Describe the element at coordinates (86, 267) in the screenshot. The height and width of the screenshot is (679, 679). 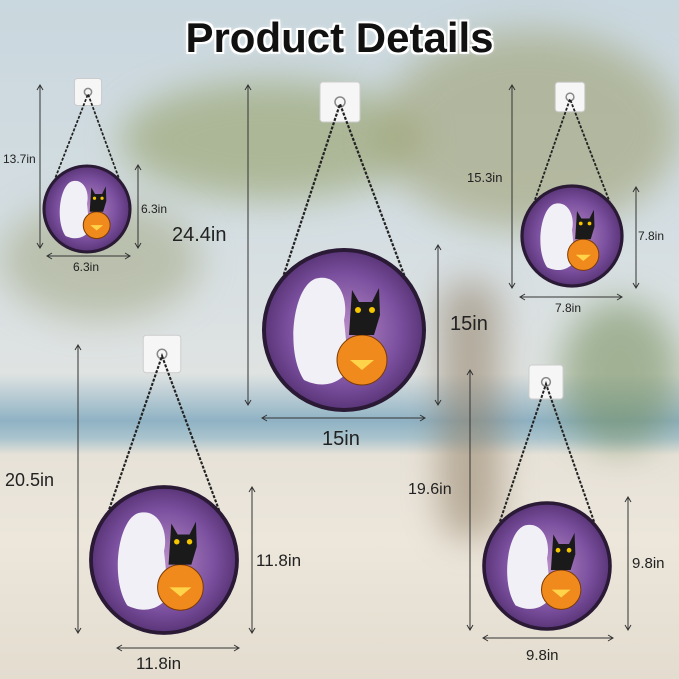
I see `width-label: 6.3in` at that location.